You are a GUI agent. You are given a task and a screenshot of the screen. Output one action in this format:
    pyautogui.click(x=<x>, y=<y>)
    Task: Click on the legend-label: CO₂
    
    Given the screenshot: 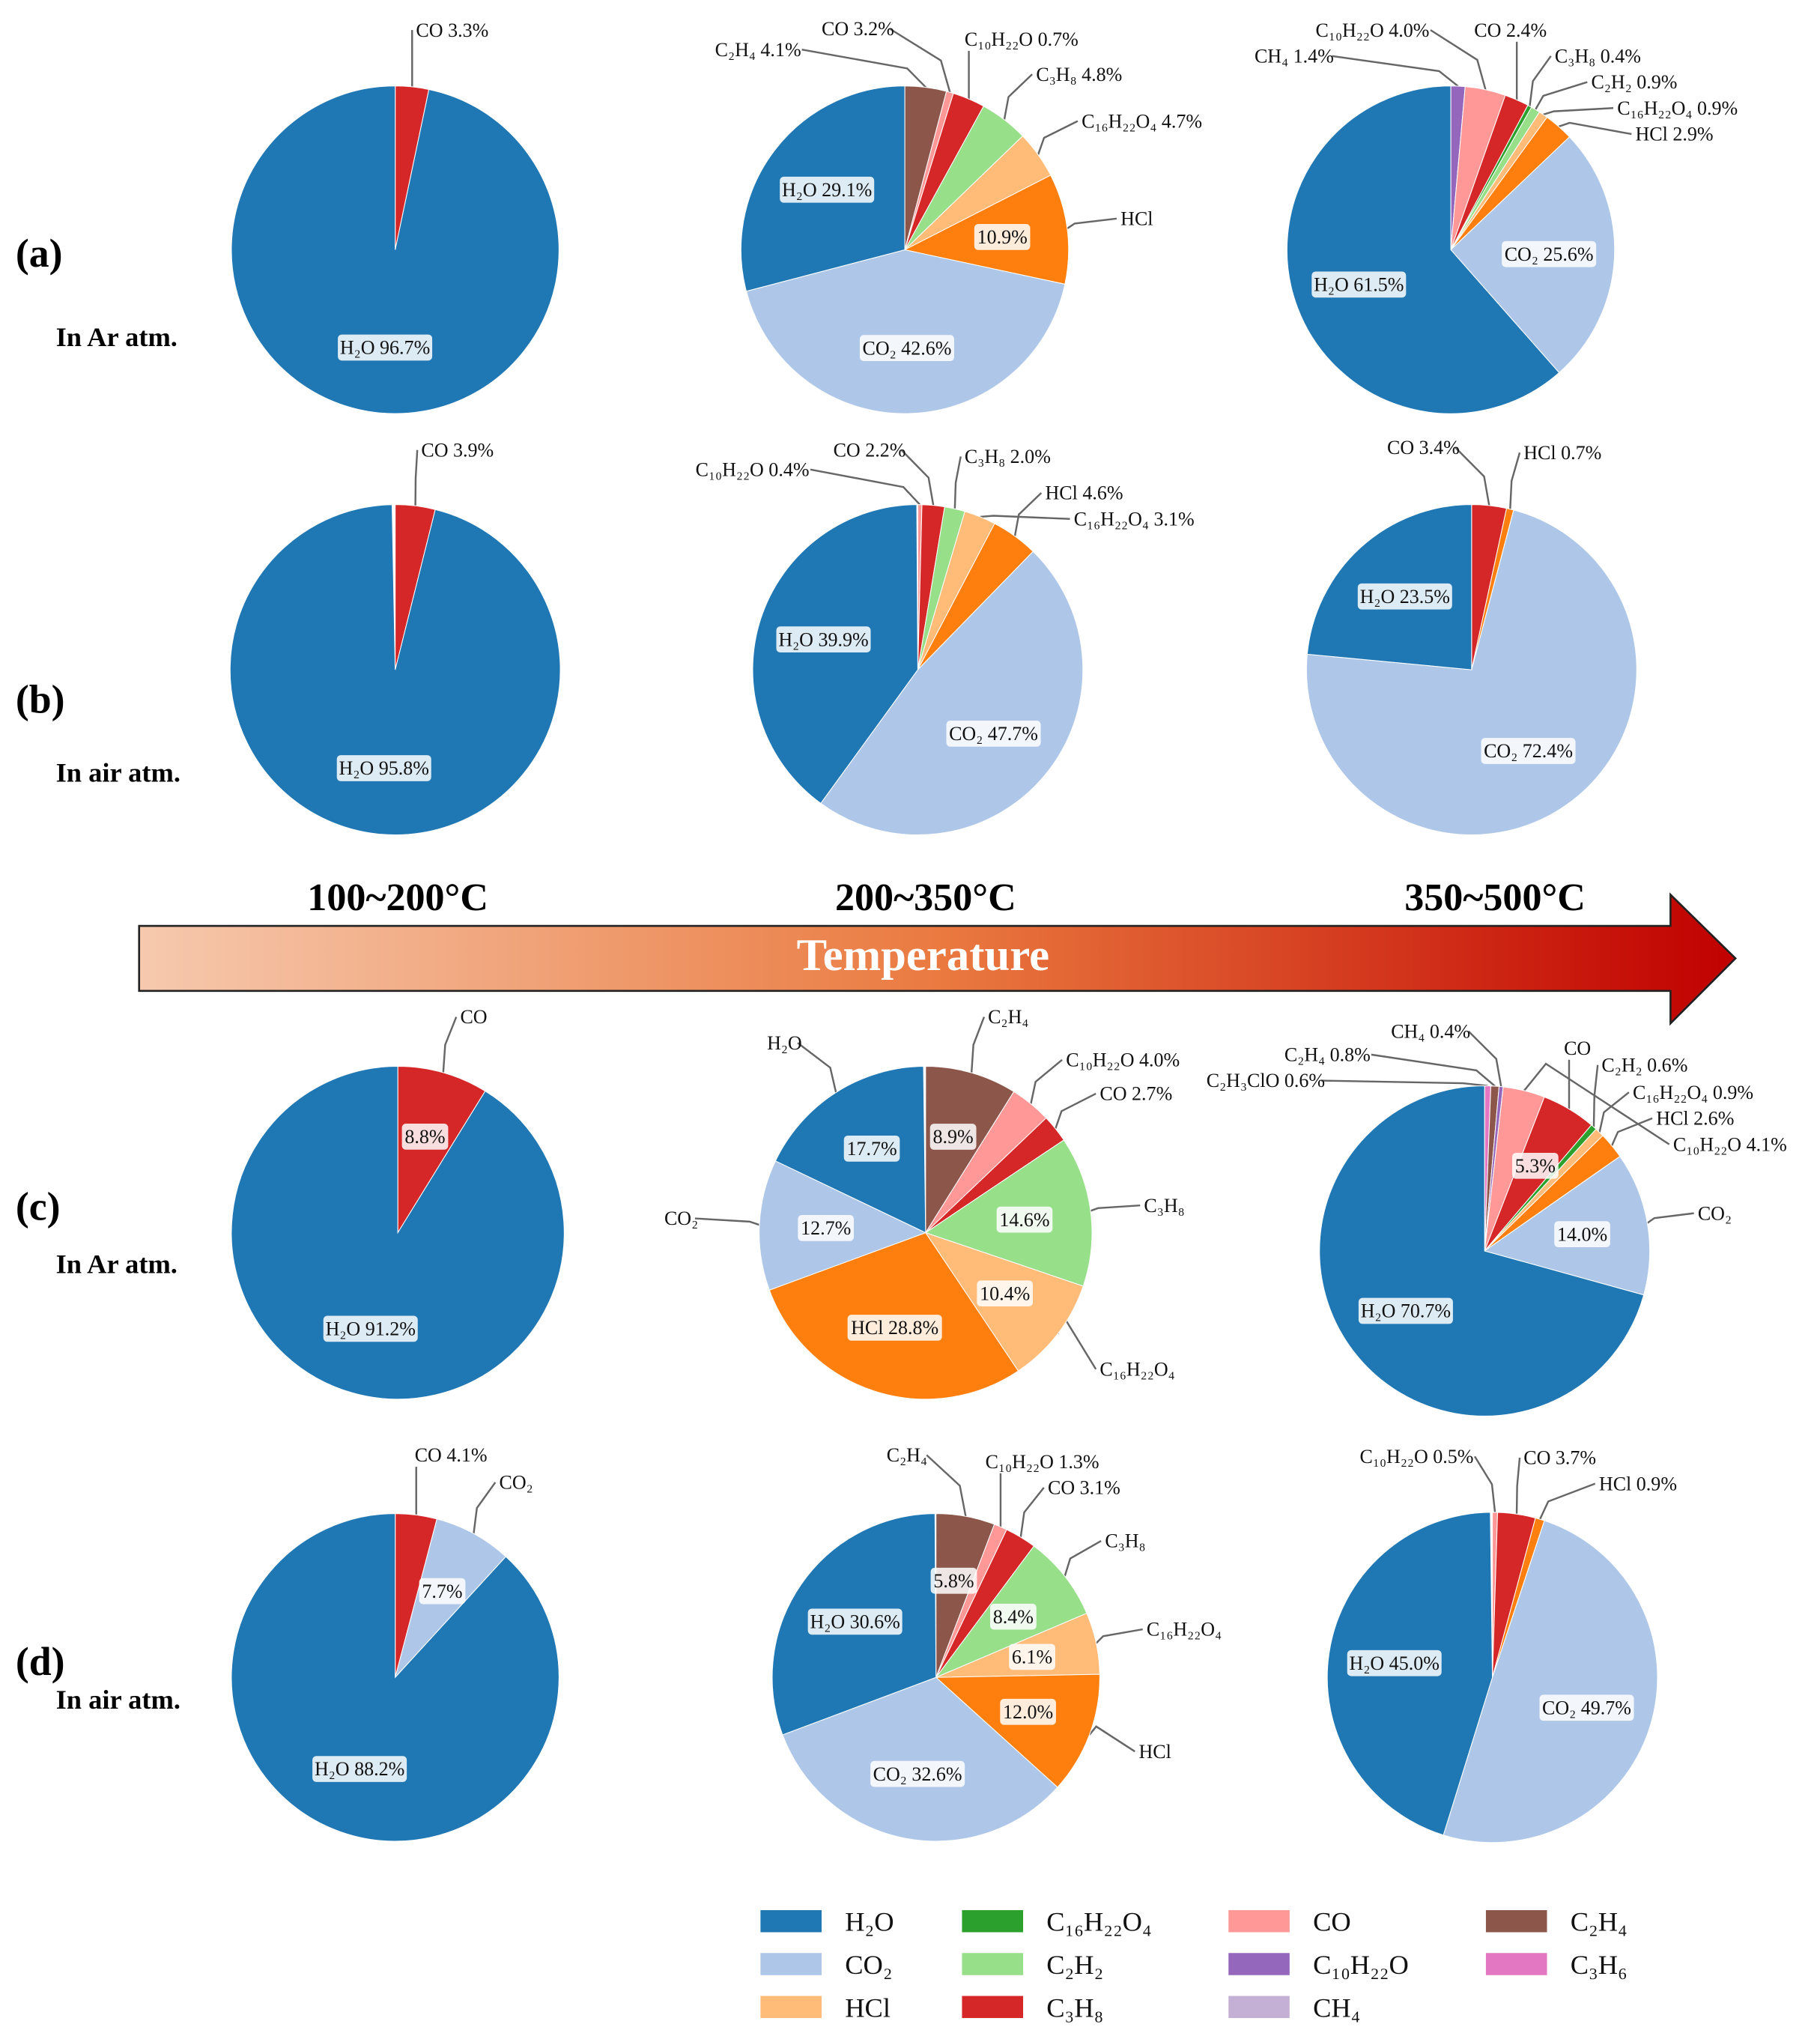 What is the action you would take?
    pyautogui.click(x=868, y=1965)
    